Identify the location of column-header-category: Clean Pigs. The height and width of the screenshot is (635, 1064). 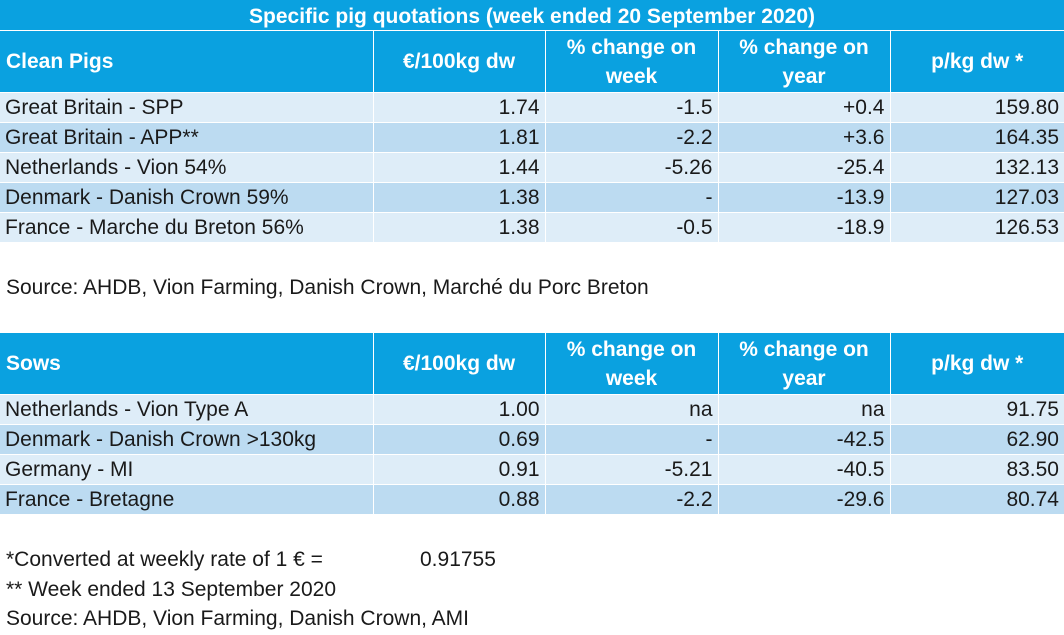
(186, 62).